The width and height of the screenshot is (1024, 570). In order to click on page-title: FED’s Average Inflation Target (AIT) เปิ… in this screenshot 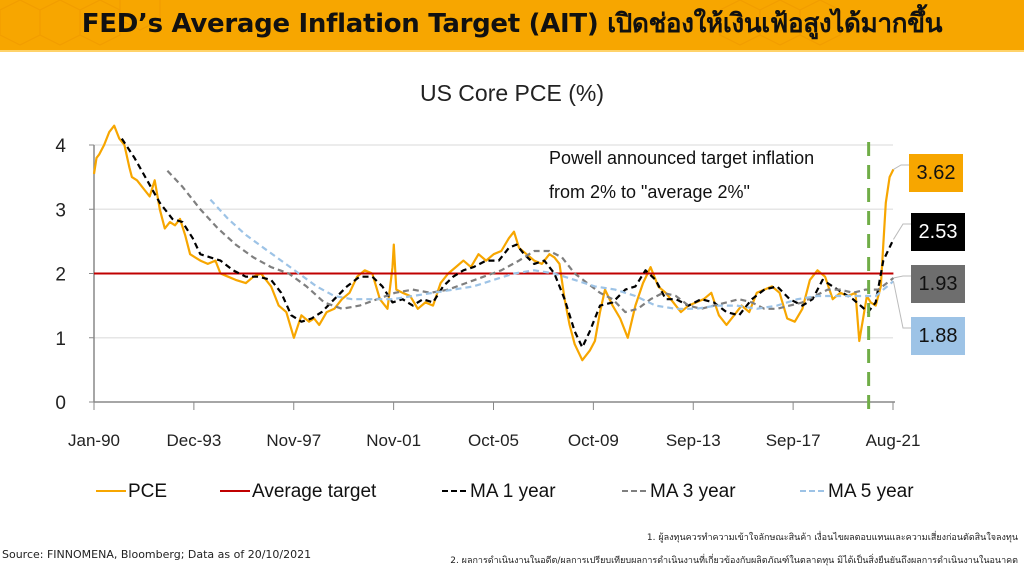, I will do `click(512, 24)`.